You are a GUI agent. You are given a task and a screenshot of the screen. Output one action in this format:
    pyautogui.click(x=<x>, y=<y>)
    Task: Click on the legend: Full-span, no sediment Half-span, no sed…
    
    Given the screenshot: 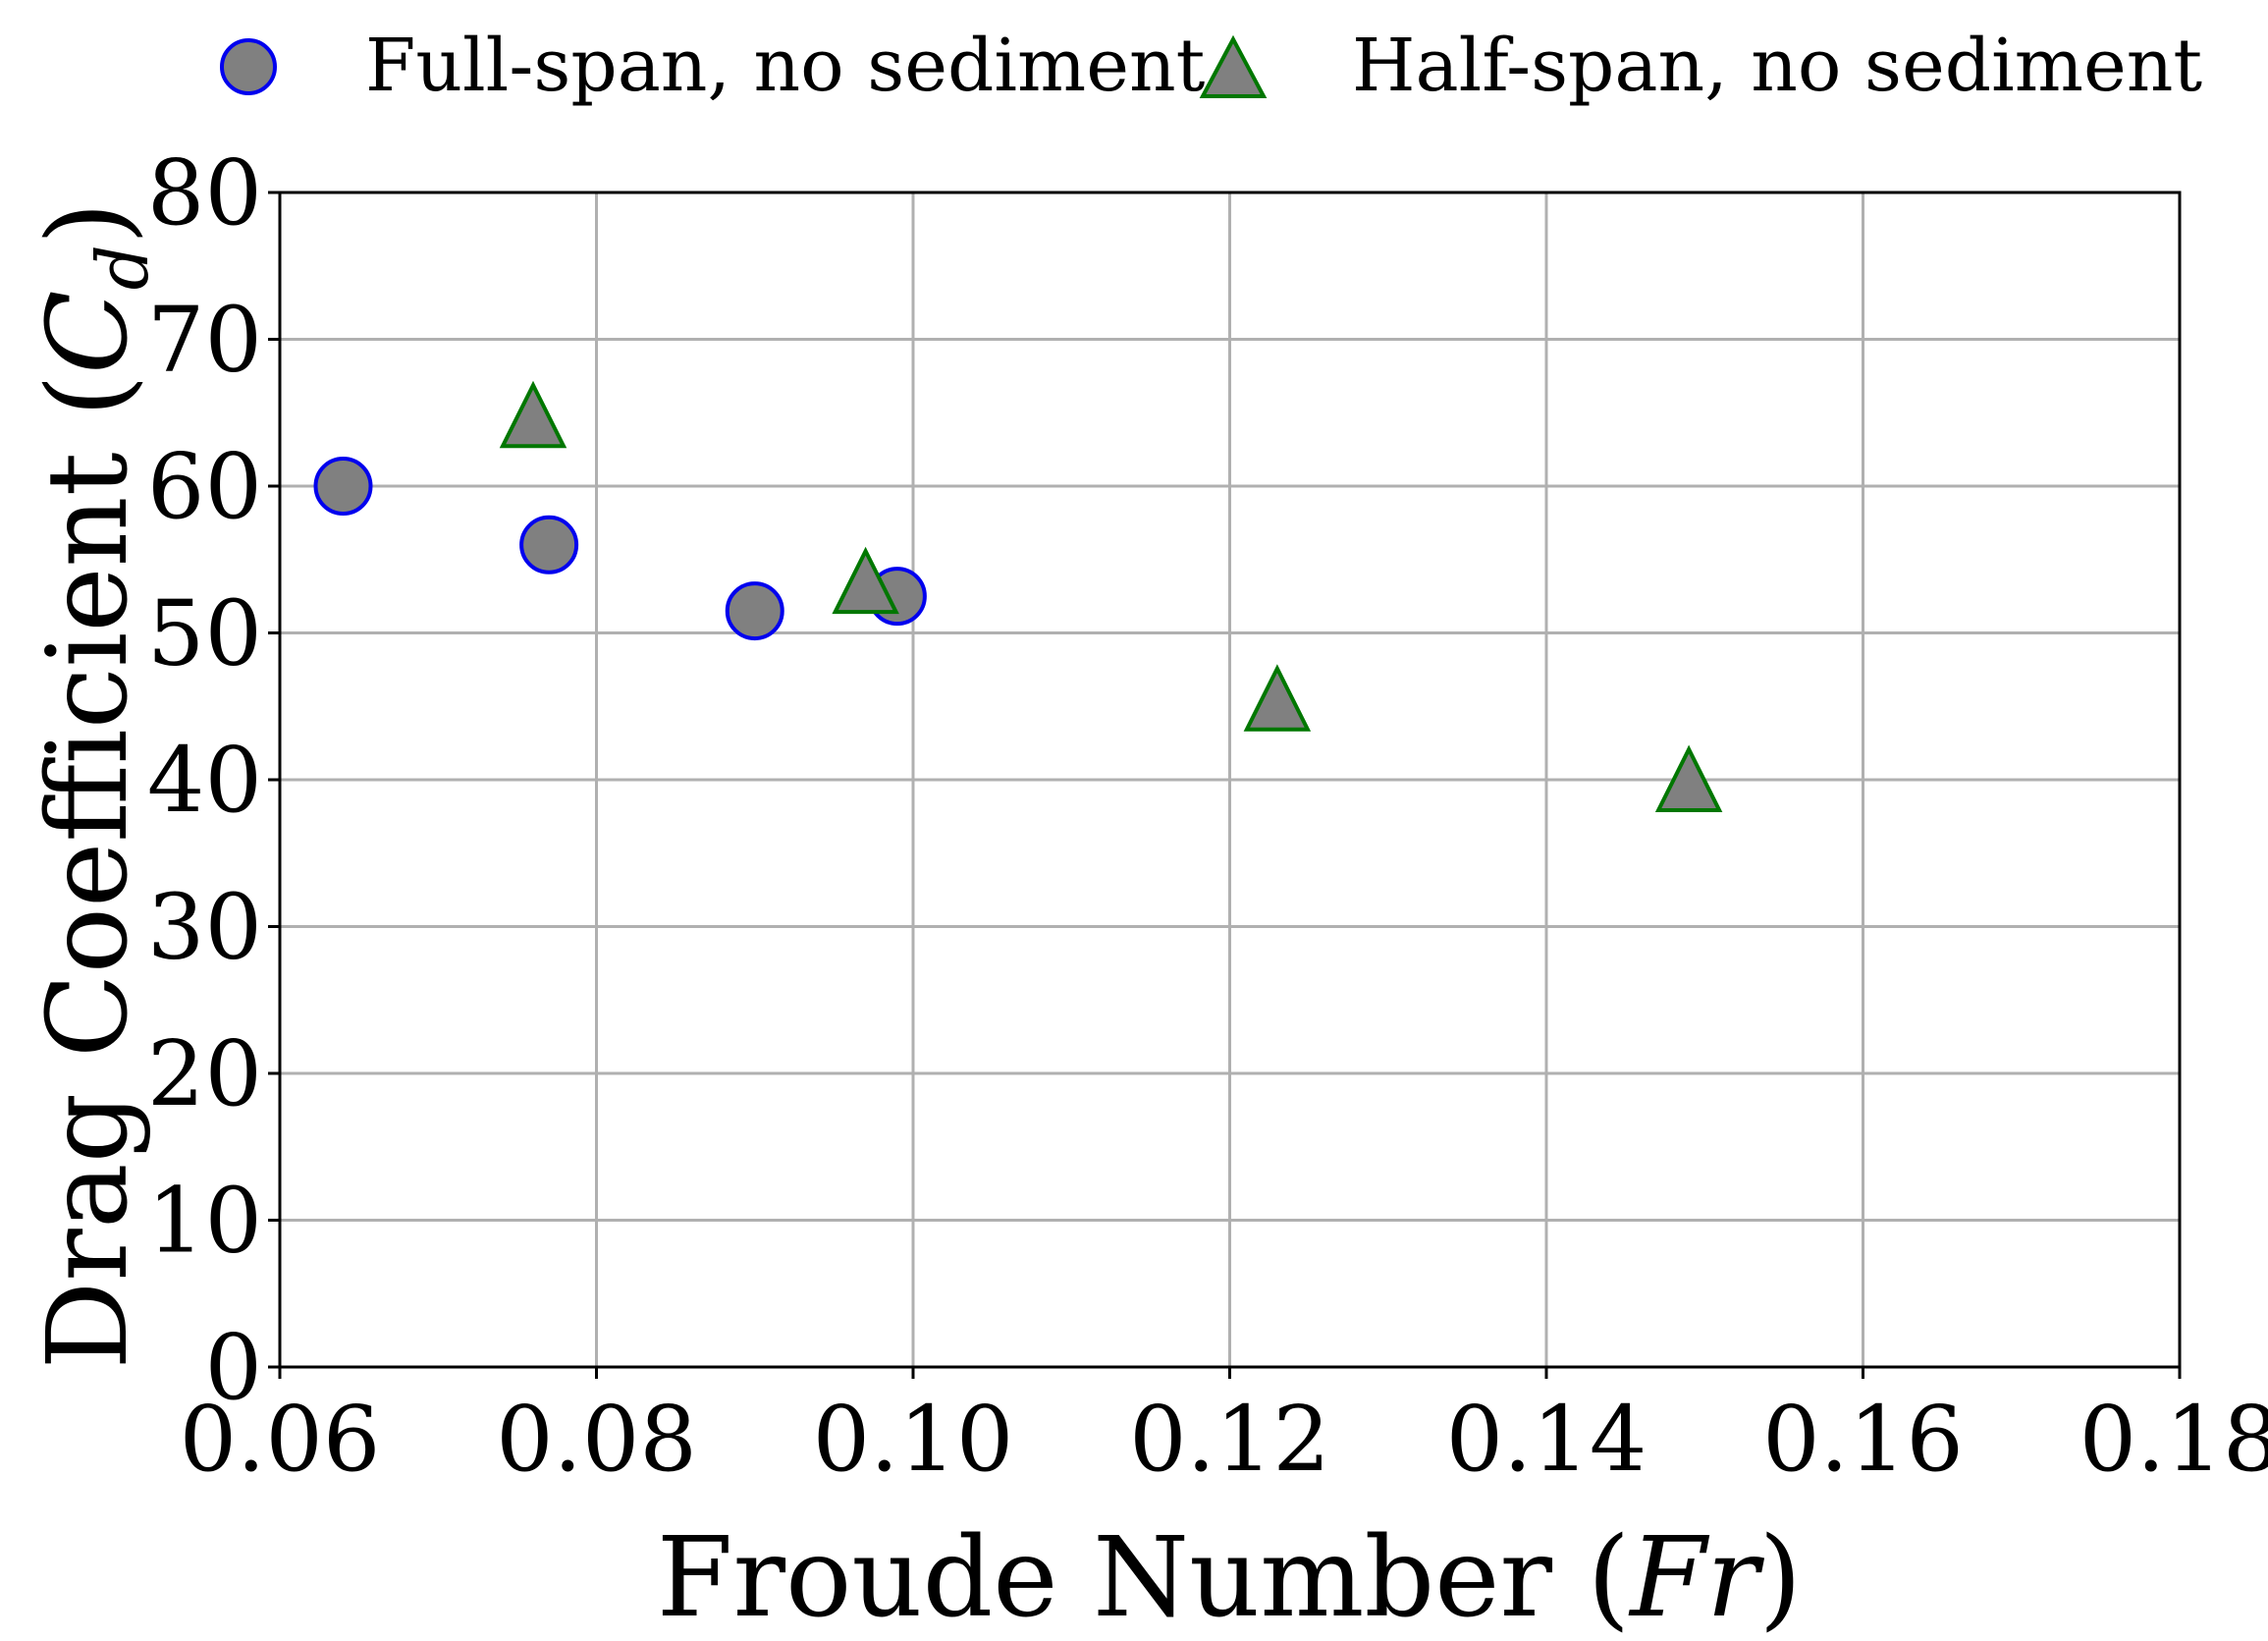 What is the action you would take?
    pyautogui.click(x=1211, y=66)
    